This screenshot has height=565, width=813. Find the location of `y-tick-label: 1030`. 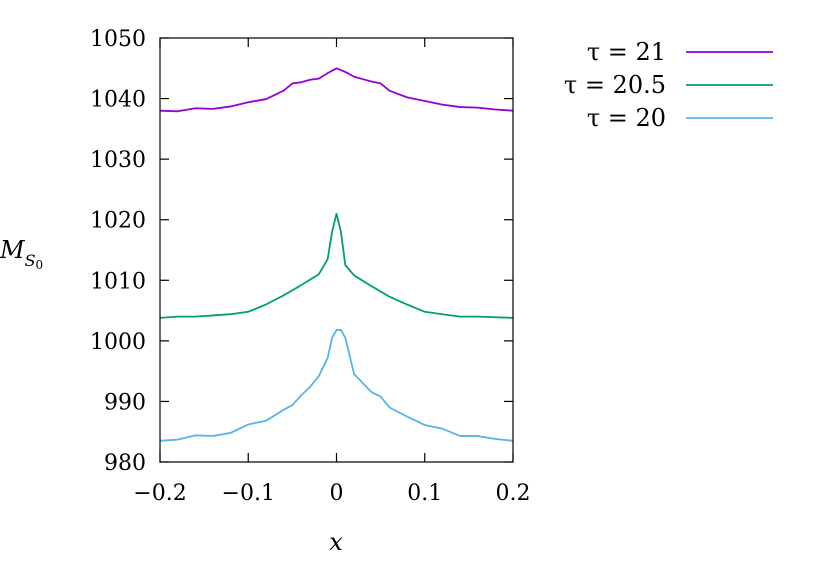

y-tick-label: 1030 is located at coordinates (118, 160).